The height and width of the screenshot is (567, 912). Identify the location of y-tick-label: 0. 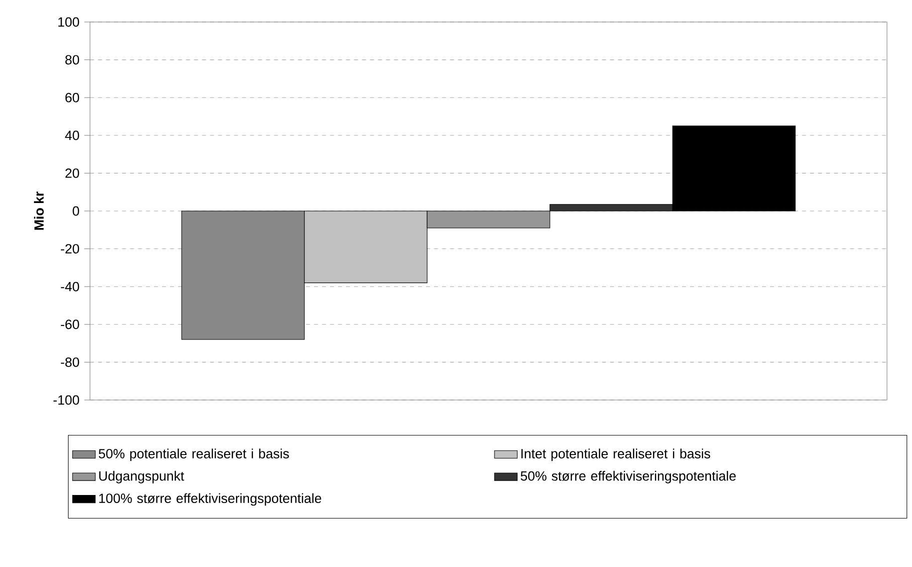
(76, 211).